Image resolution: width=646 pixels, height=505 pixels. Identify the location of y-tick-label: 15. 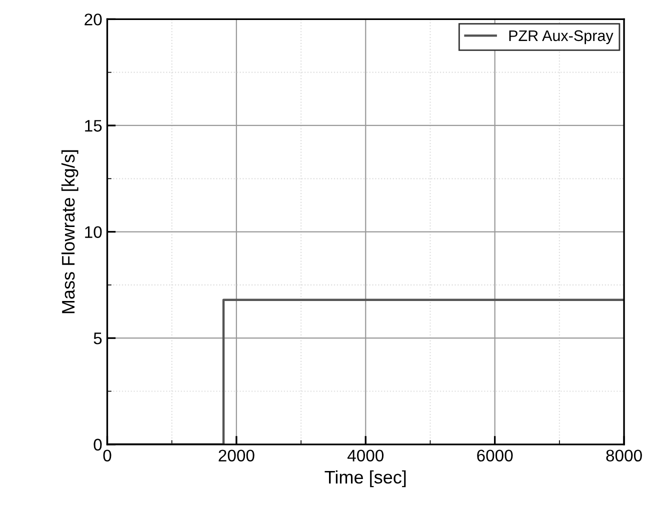
(93, 126).